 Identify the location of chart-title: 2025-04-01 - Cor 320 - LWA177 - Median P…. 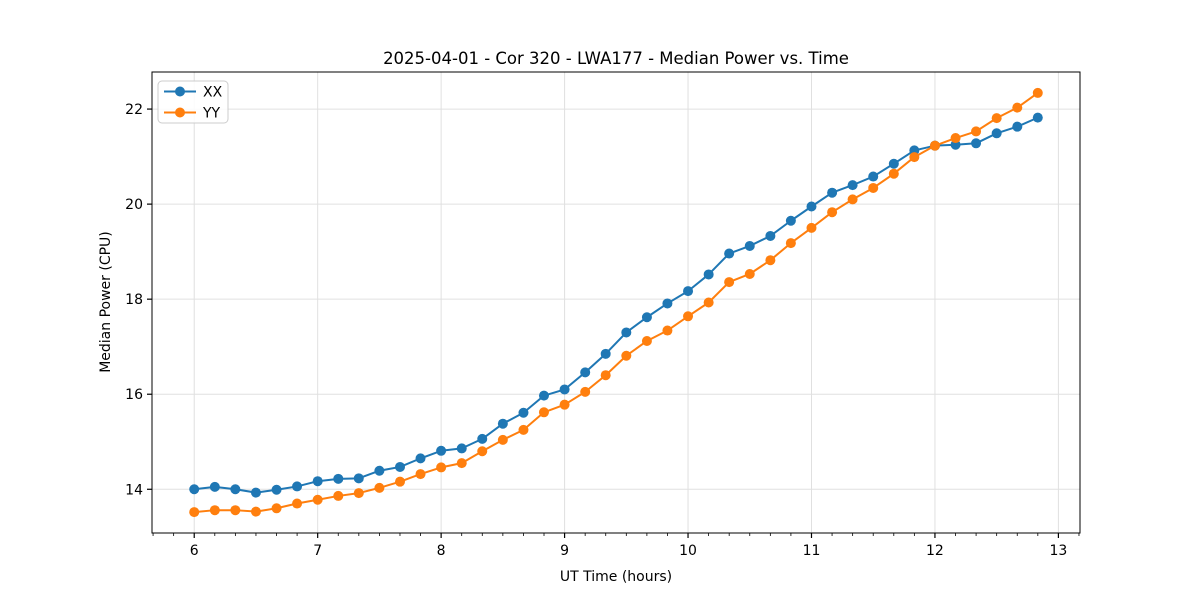
(616, 58).